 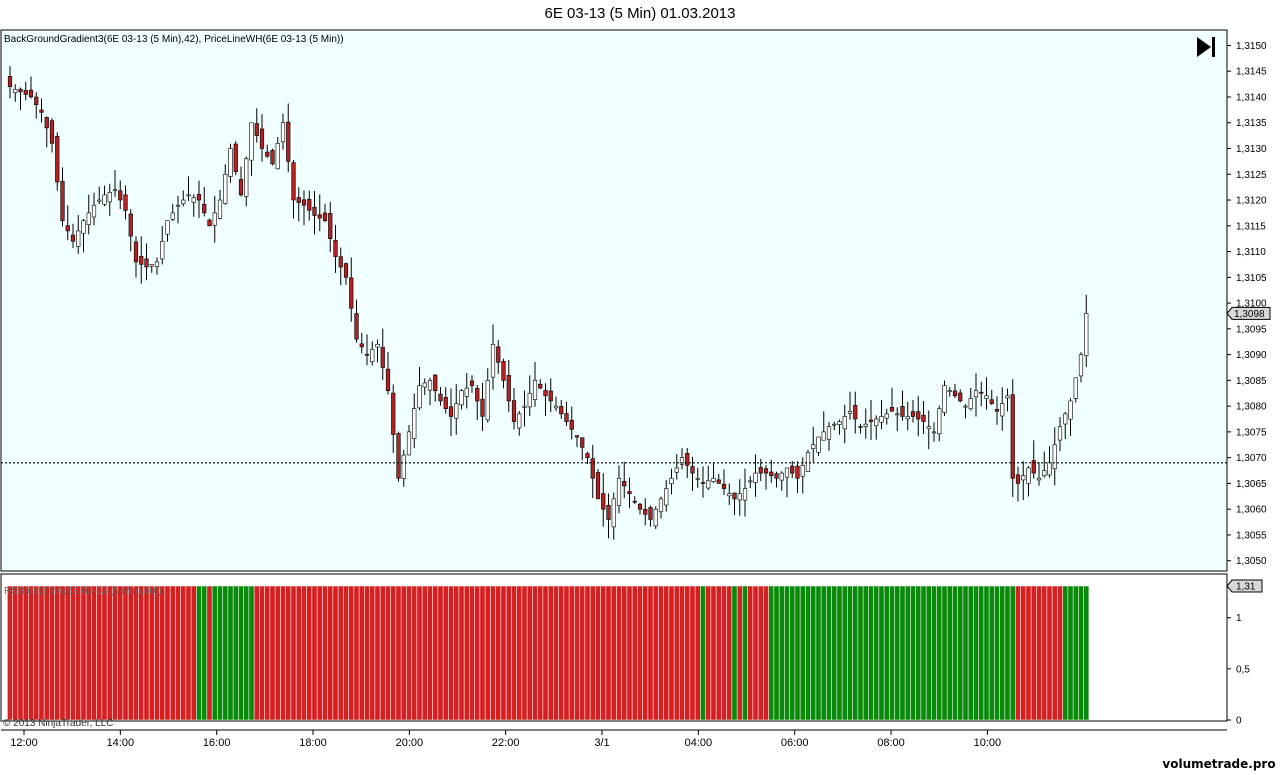 I want to click on price-tick-label: 1,3075, so click(x=1251, y=432).